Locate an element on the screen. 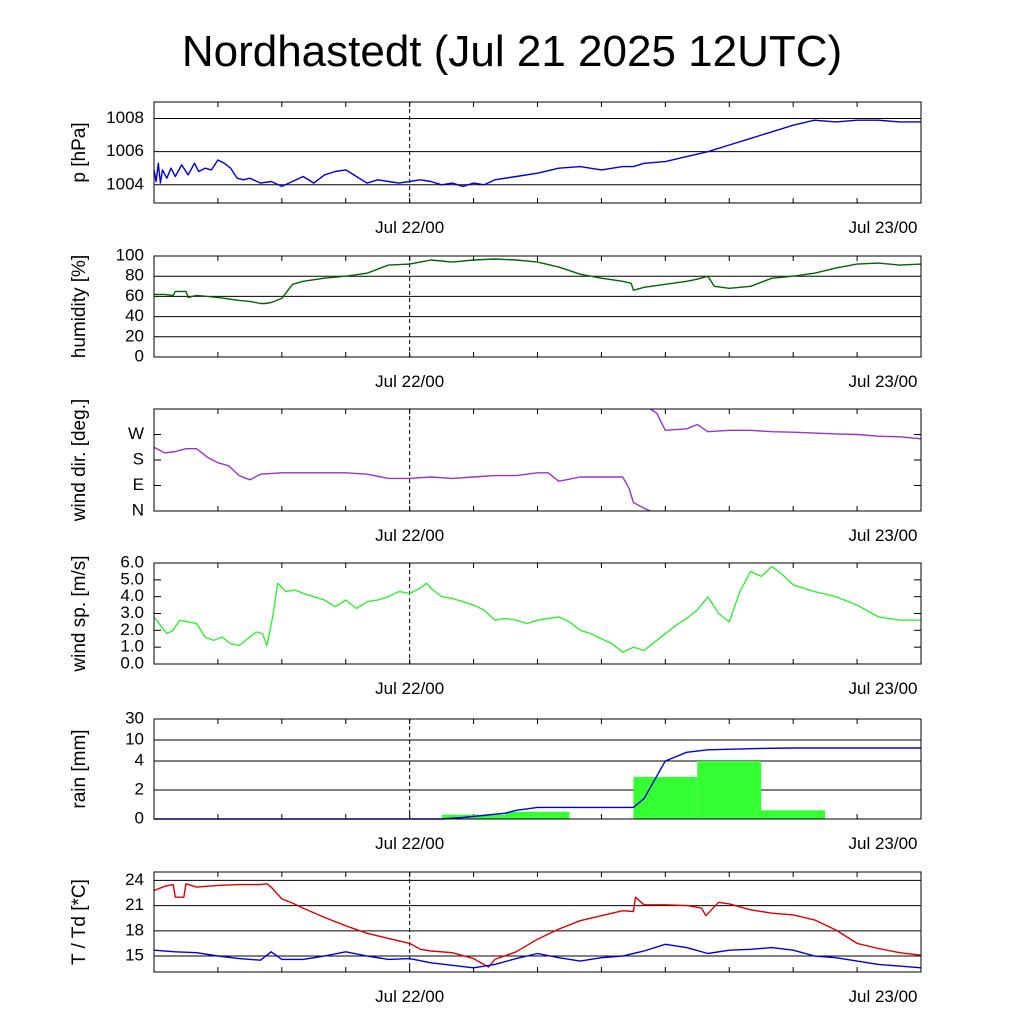 The image size is (1024, 1024). humidity-xtick-label: Jul 22/00 is located at coordinates (409, 381).